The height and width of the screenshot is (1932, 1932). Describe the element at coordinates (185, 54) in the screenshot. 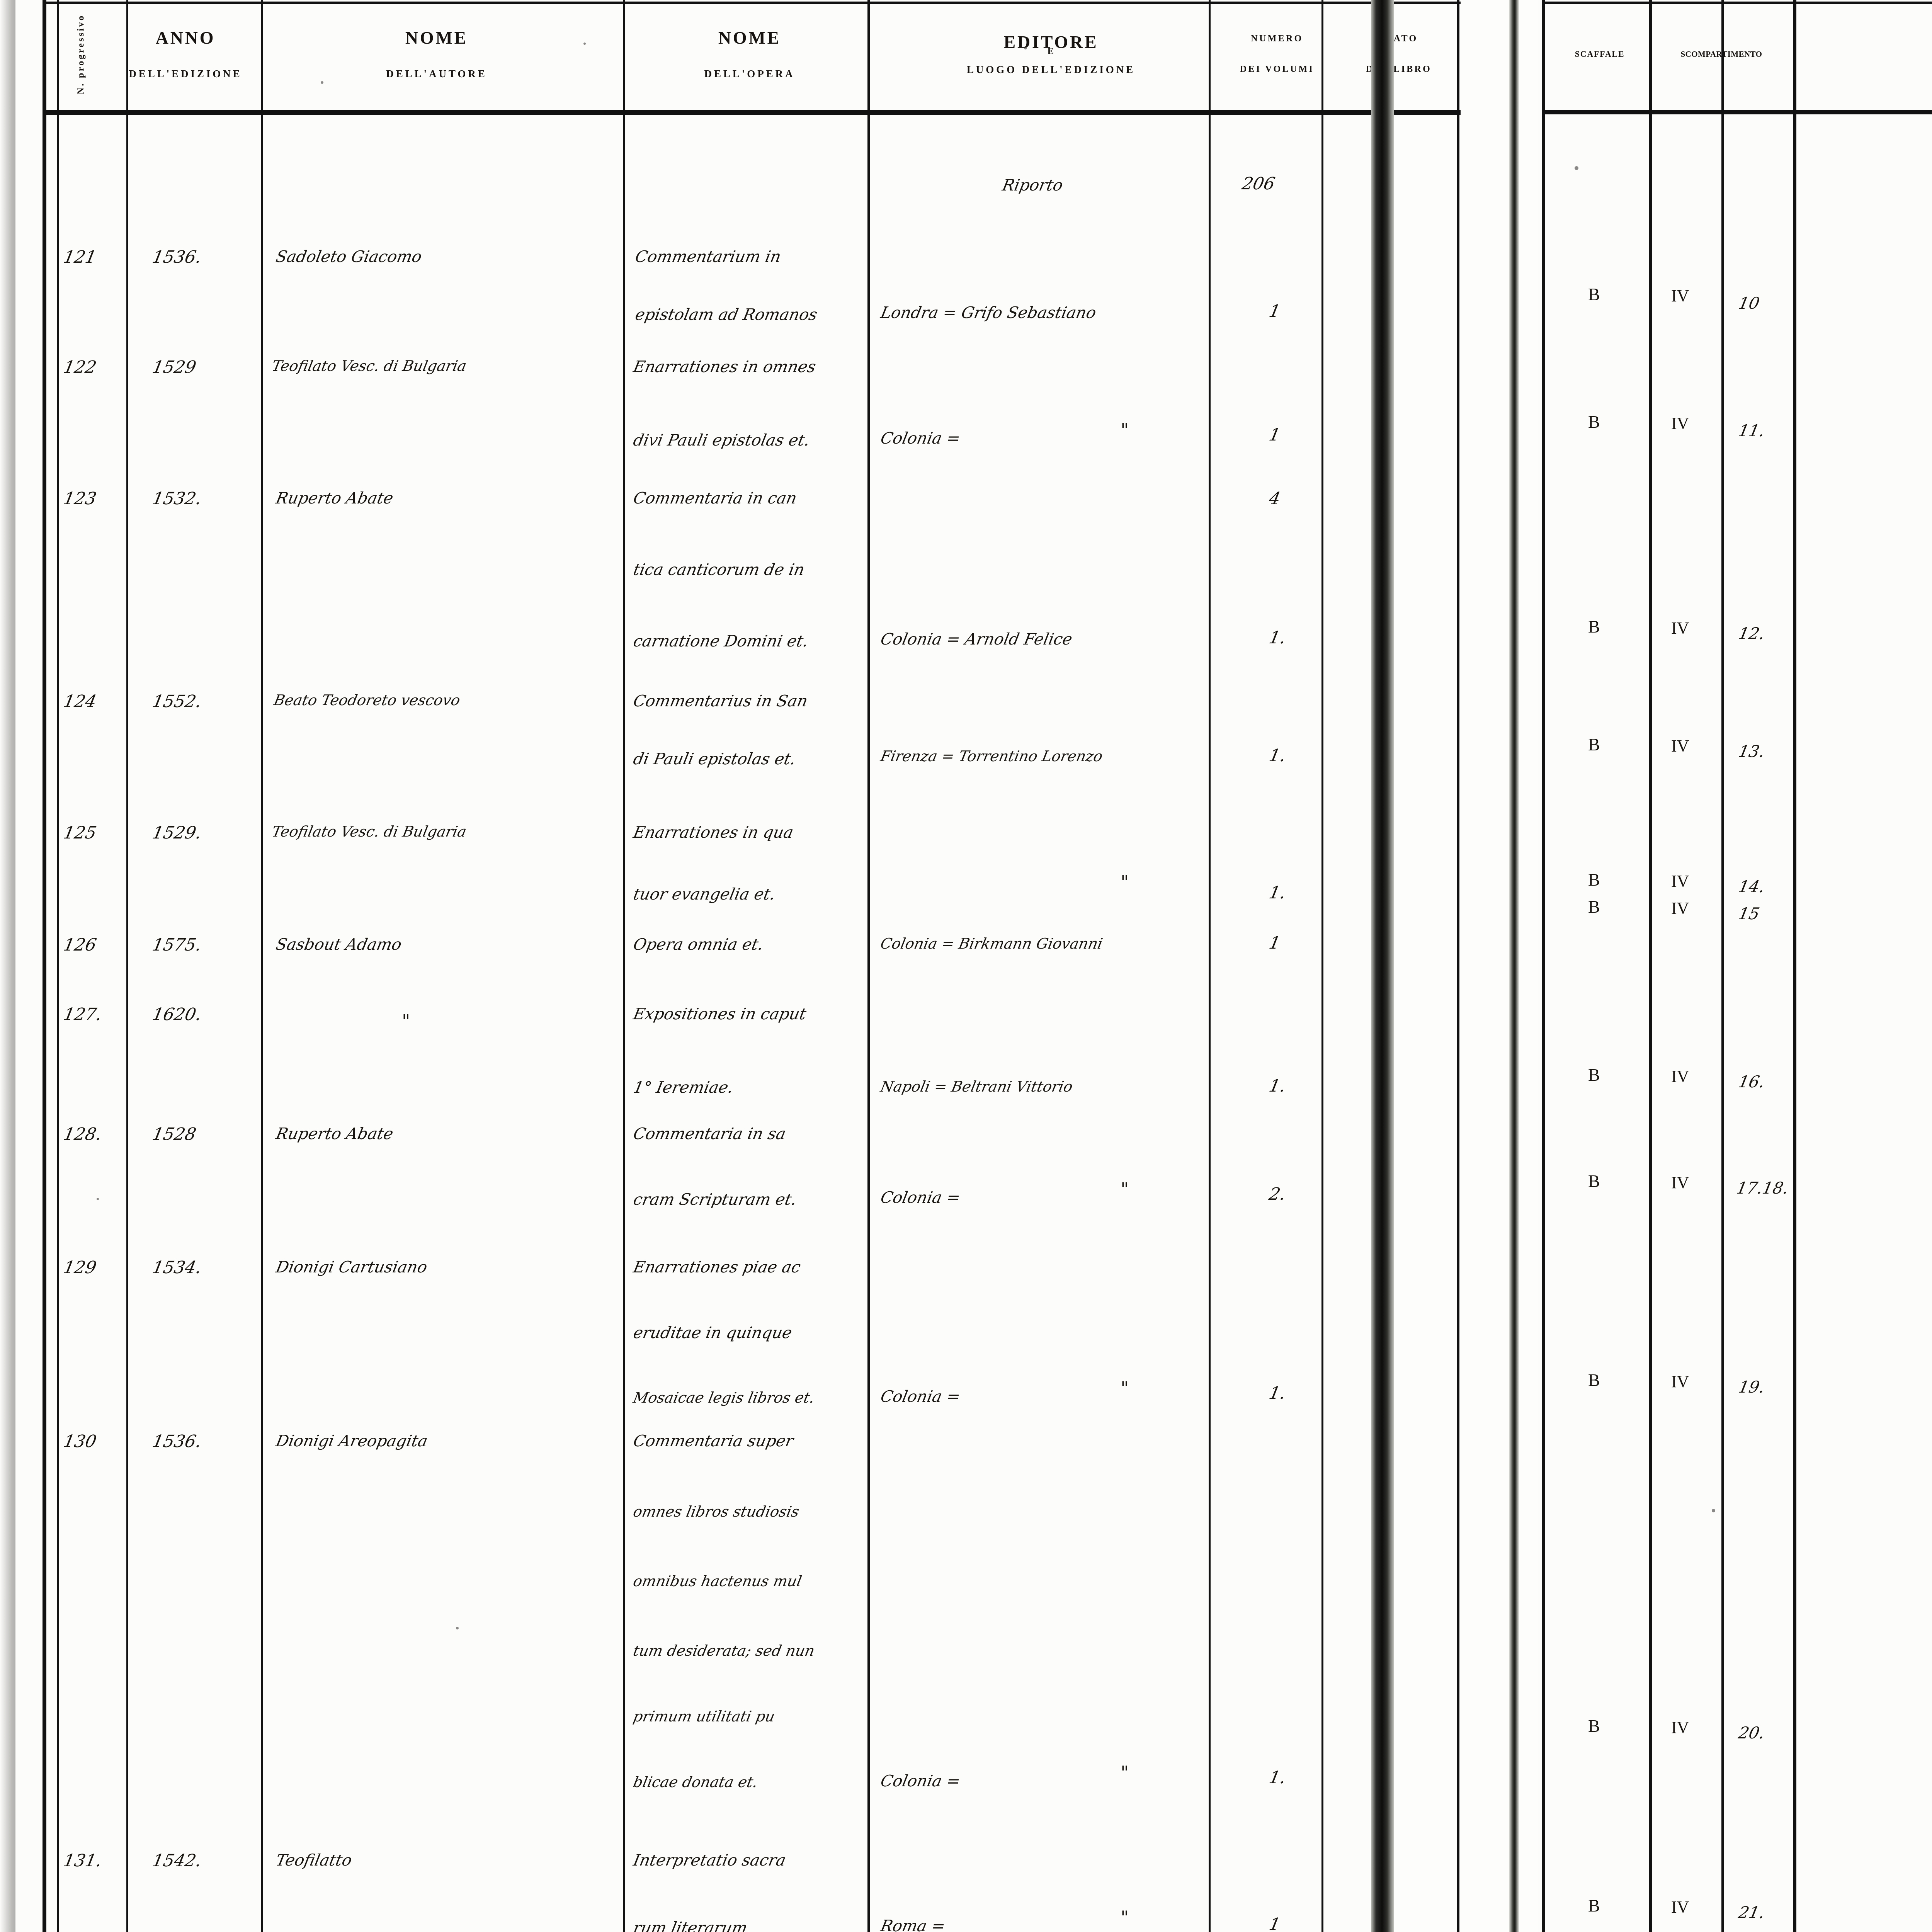

I see `header-year: ANNO DELL'EDIZIONE` at that location.